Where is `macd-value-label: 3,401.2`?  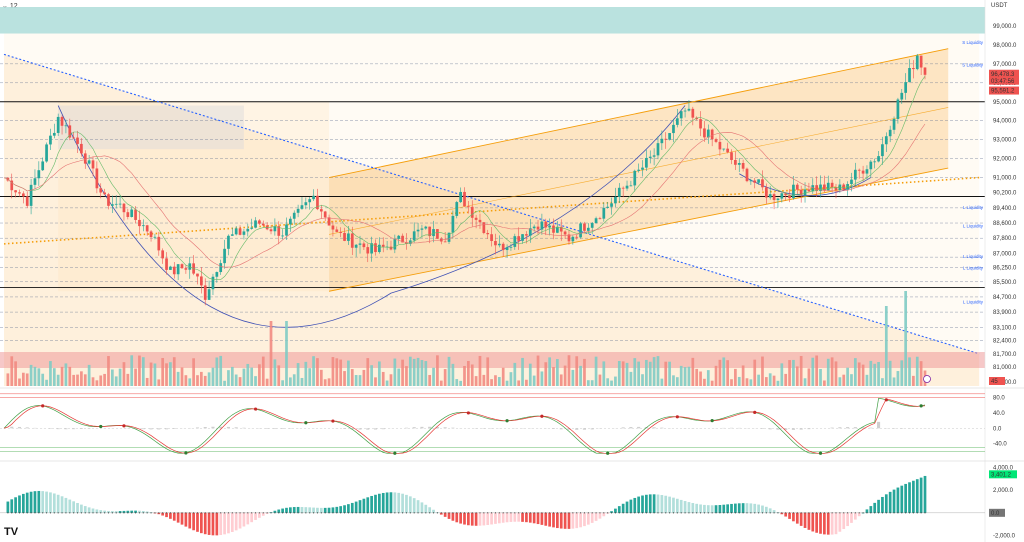 macd-value-label: 3,401.2 is located at coordinates (1001, 476).